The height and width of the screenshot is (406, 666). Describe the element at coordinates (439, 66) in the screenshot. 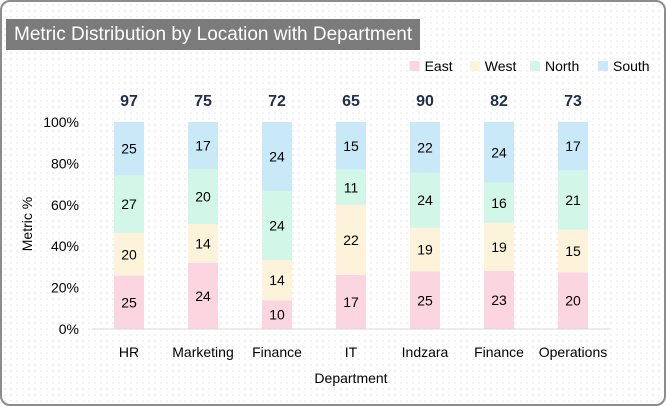

I see `legend-label-east: East` at that location.